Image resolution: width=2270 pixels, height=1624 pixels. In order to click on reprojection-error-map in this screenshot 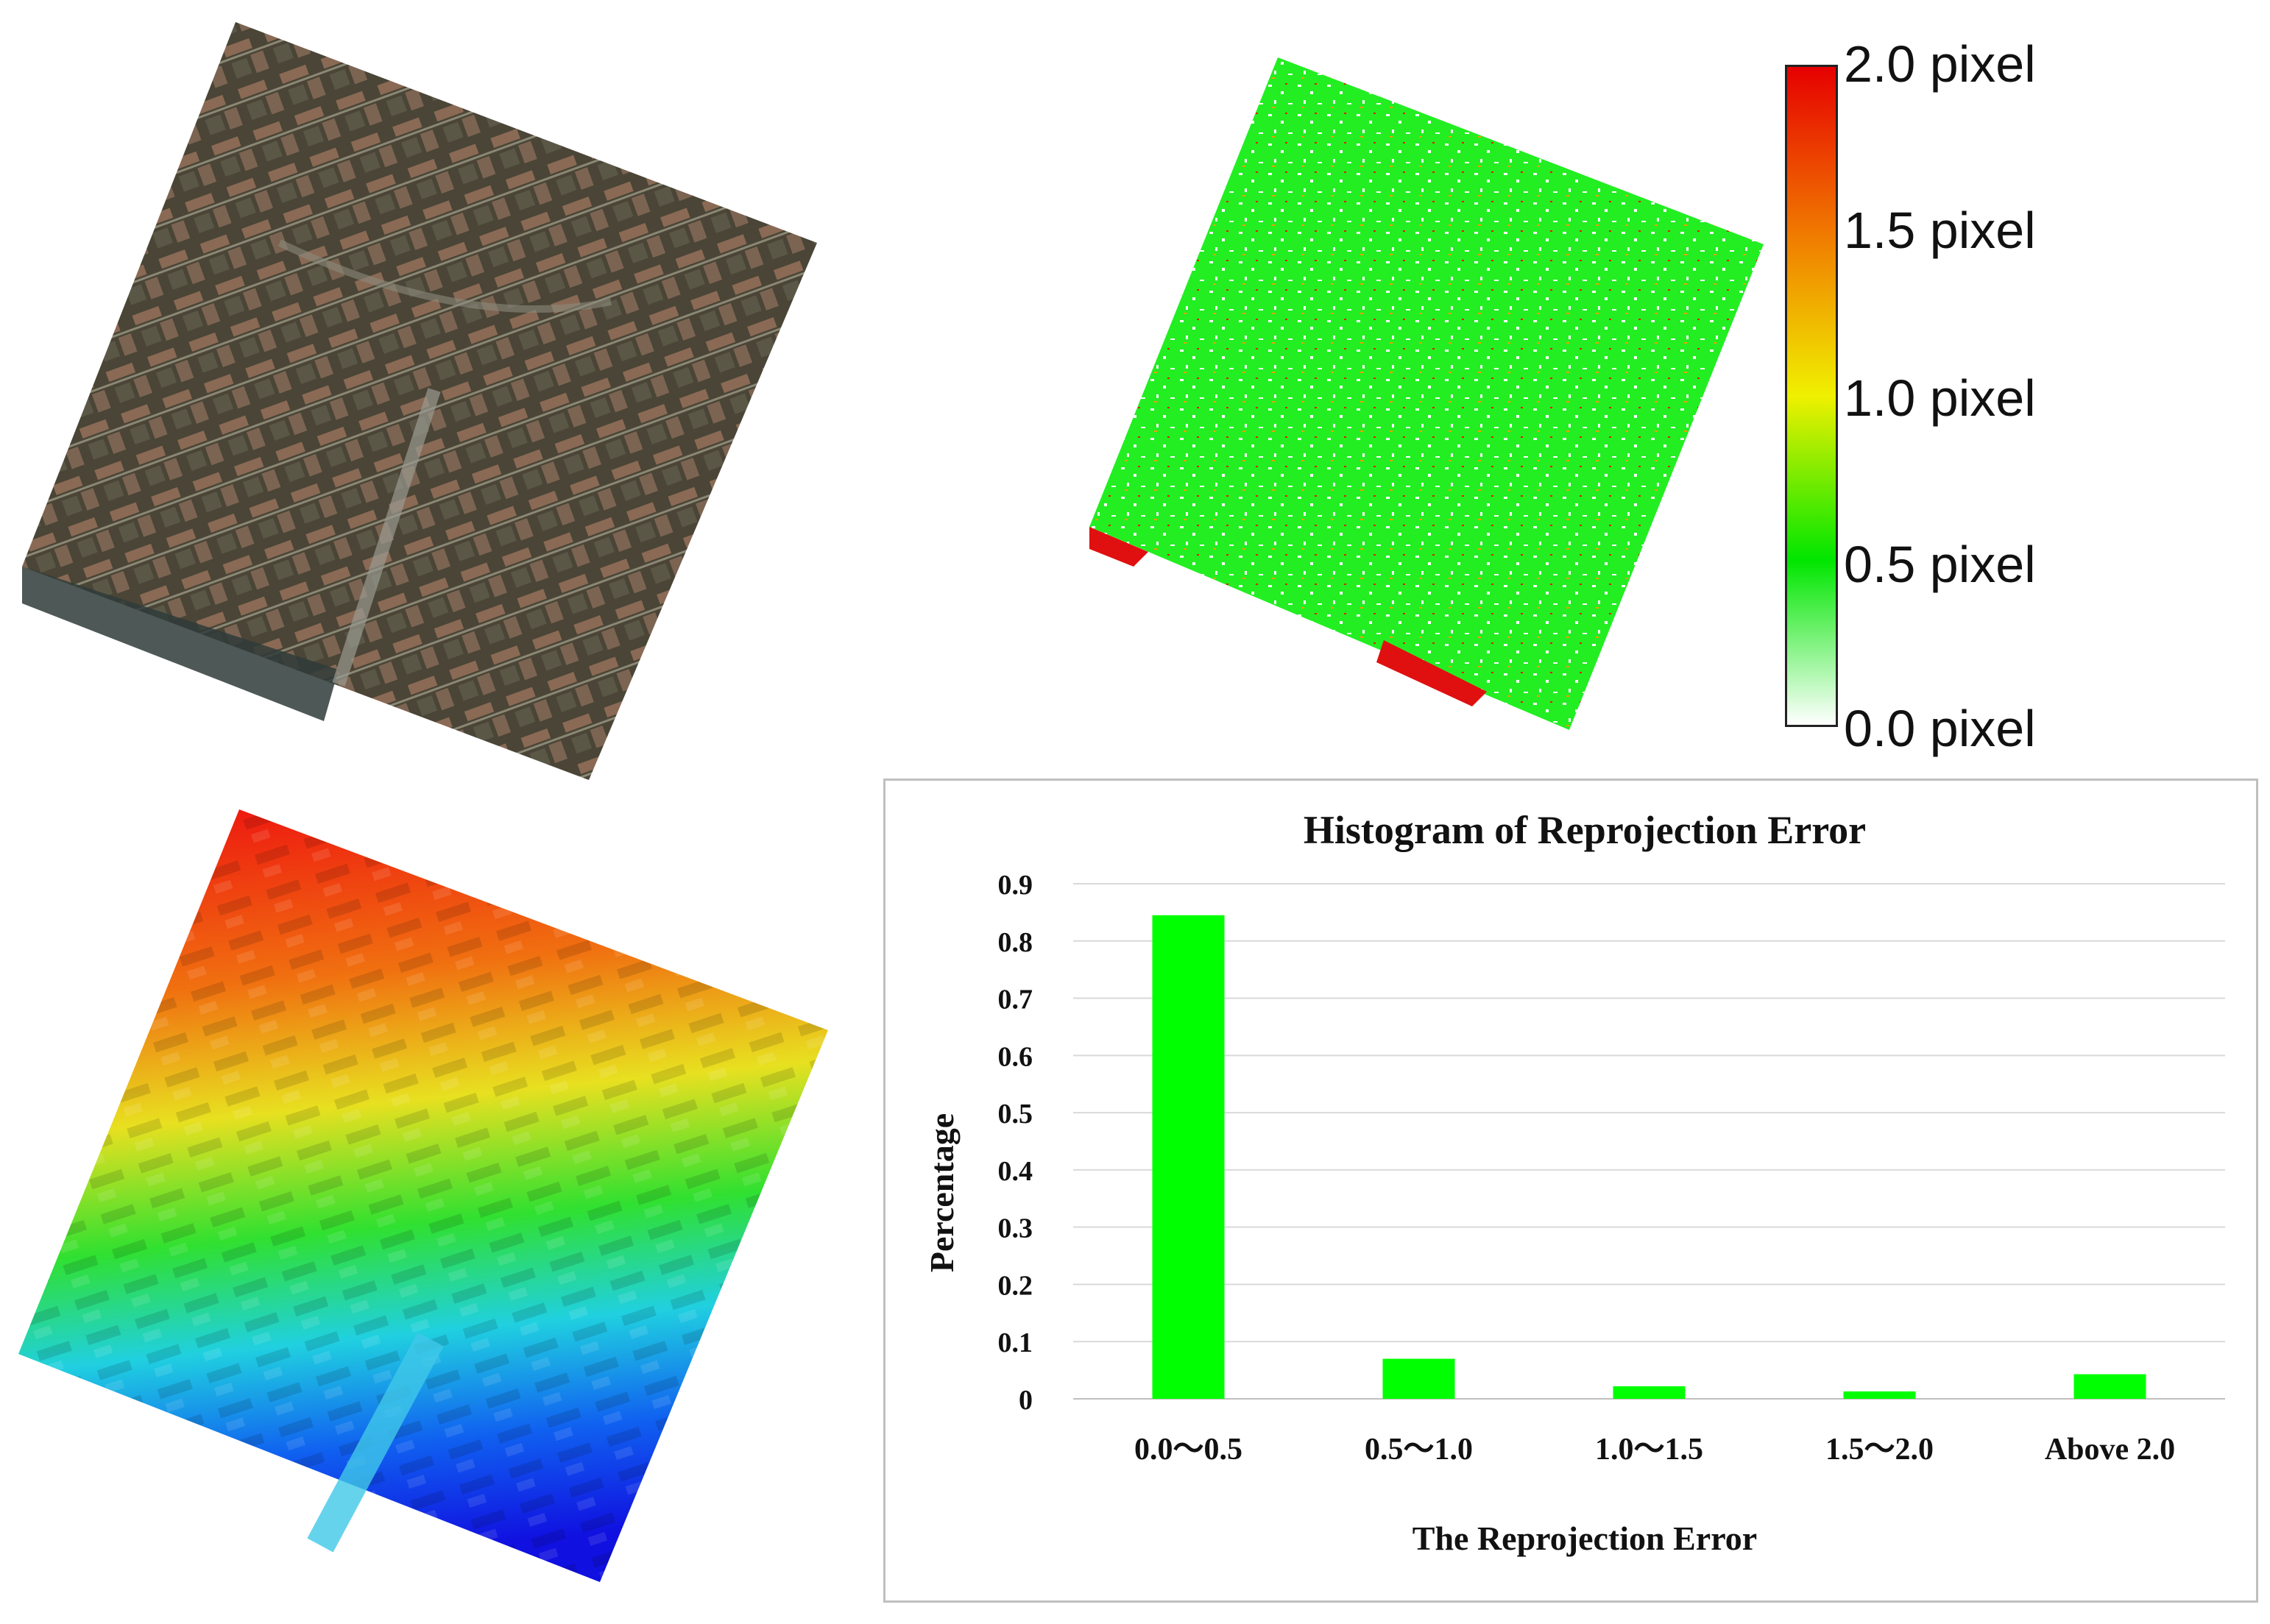, I will do `click(1426, 393)`.